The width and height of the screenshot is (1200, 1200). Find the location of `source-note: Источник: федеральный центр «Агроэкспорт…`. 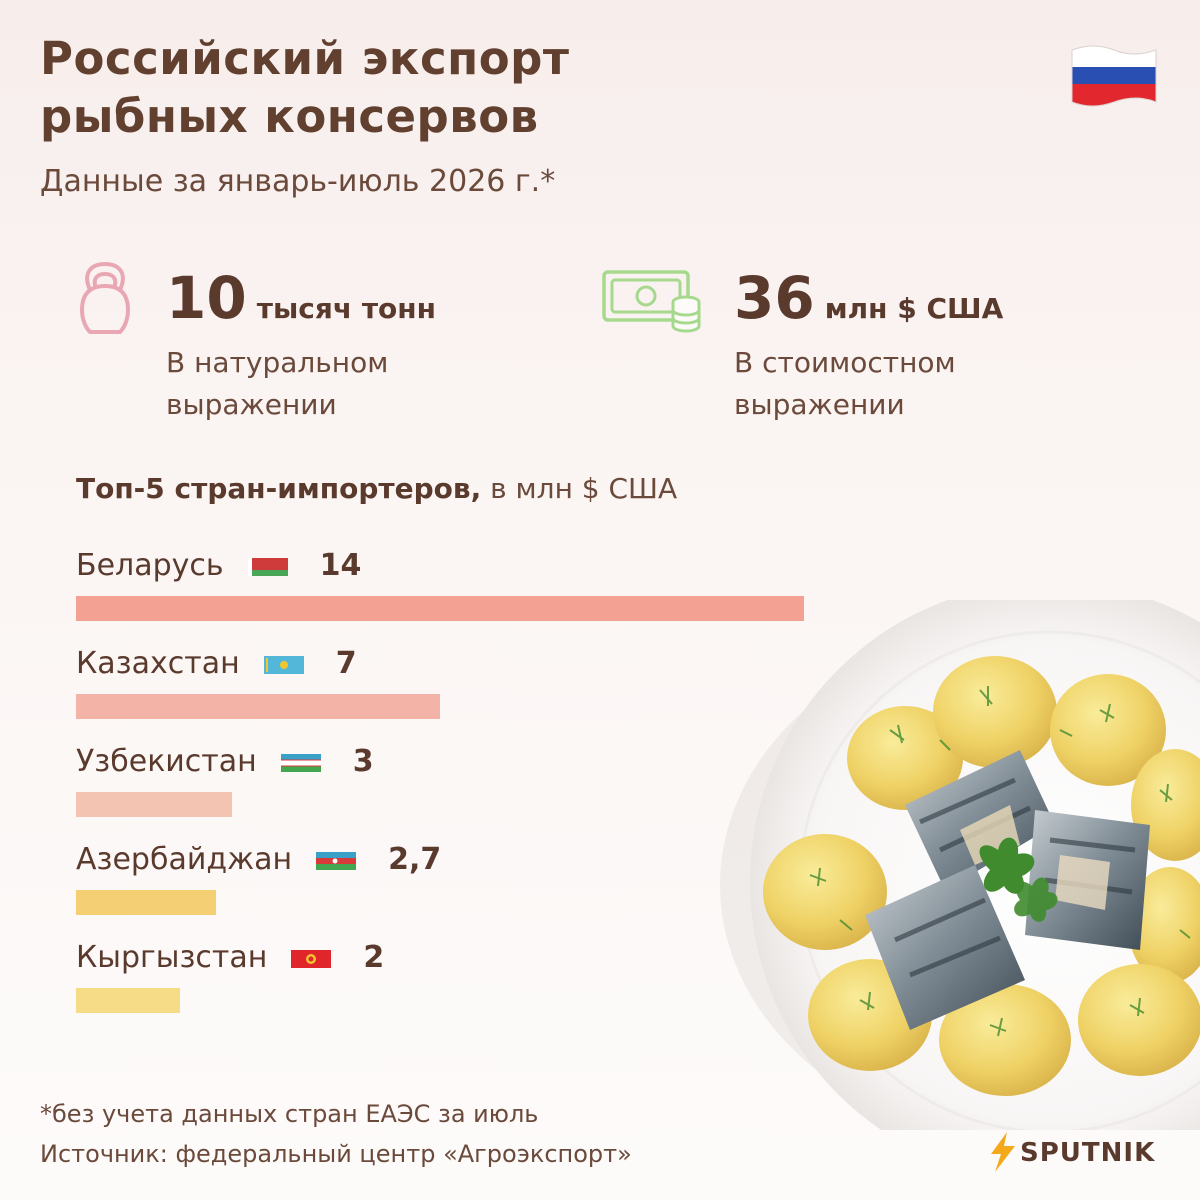

source-note: Источник: федеральный центр «Агроэкспорт… is located at coordinates (336, 1154).